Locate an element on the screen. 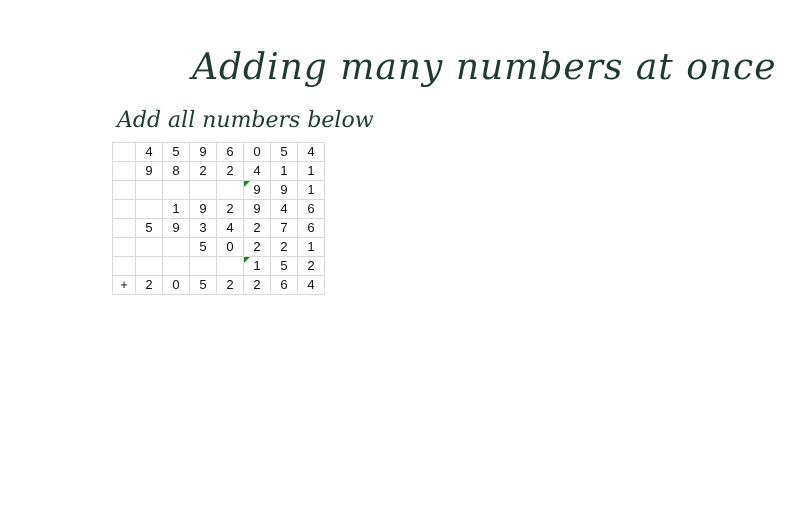 The width and height of the screenshot is (799, 525). page-title: Adding many numbers at once is located at coordinates (484, 67).